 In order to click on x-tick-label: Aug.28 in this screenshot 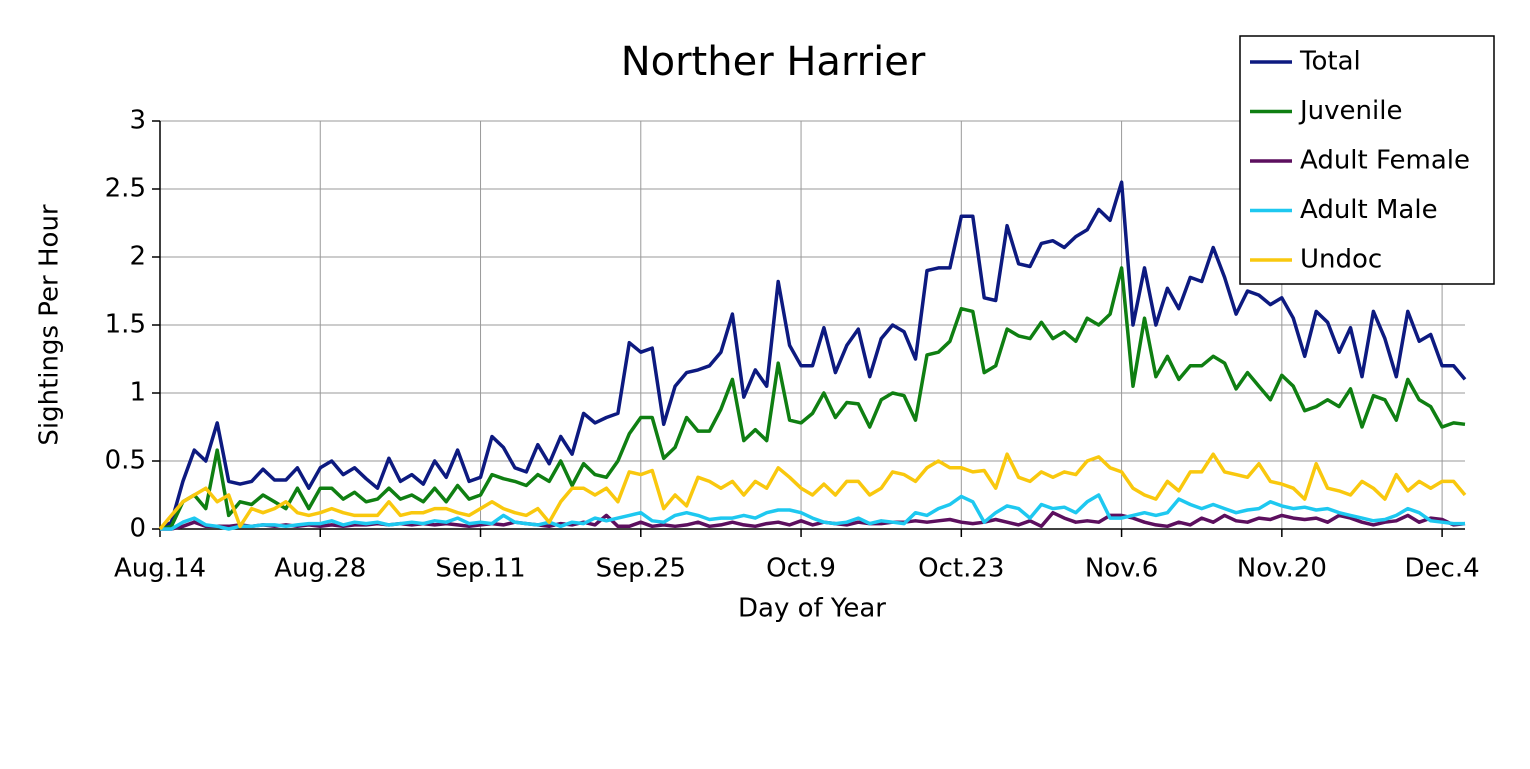, I will do `click(320, 569)`.